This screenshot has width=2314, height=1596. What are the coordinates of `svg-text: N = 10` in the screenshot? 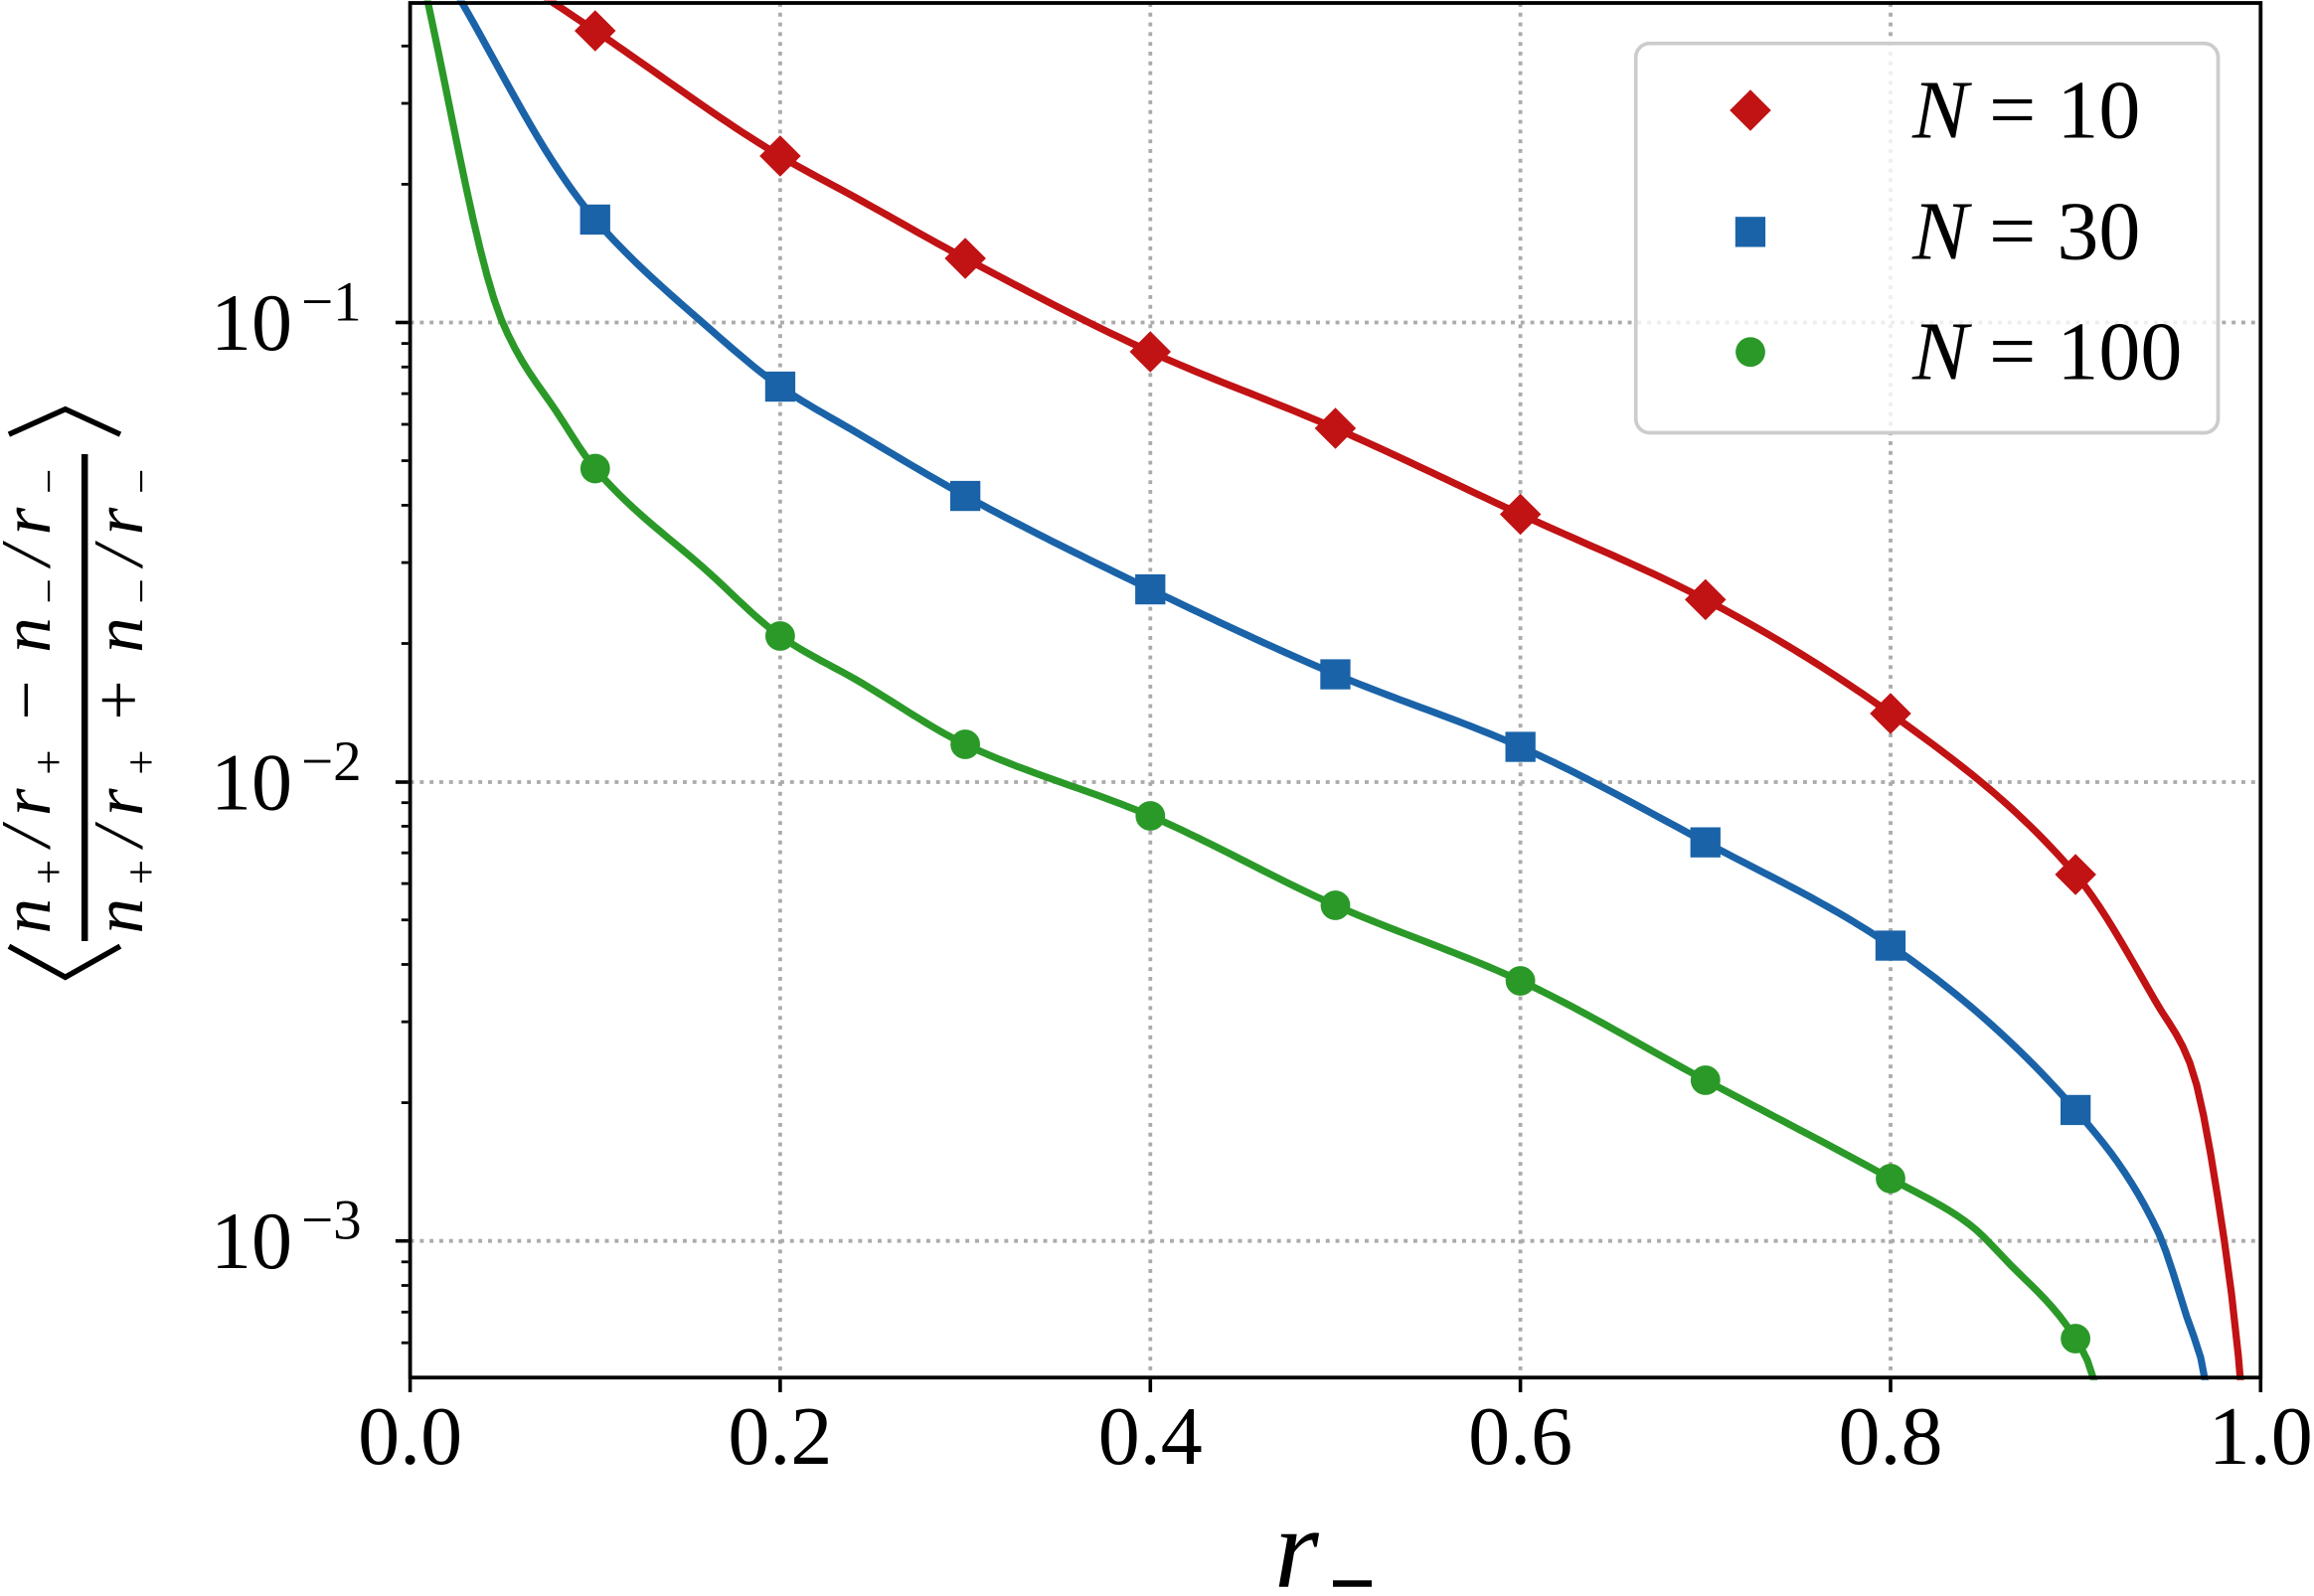 It's located at (2025, 111).